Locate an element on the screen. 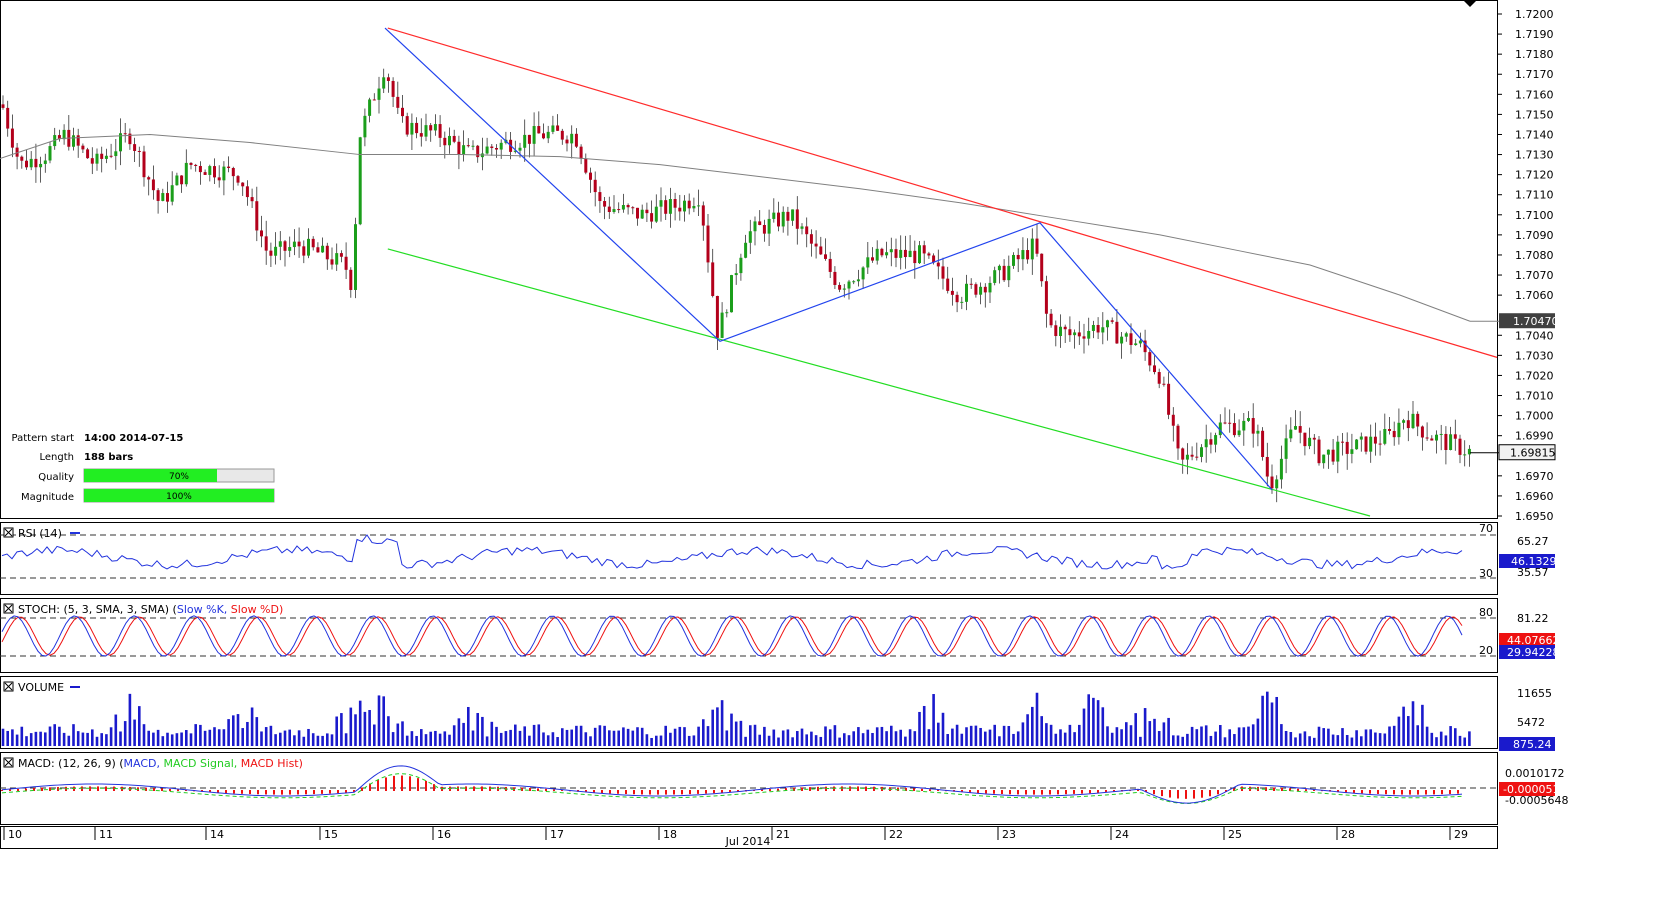  ma-value-badge is located at coordinates (1527, 321).